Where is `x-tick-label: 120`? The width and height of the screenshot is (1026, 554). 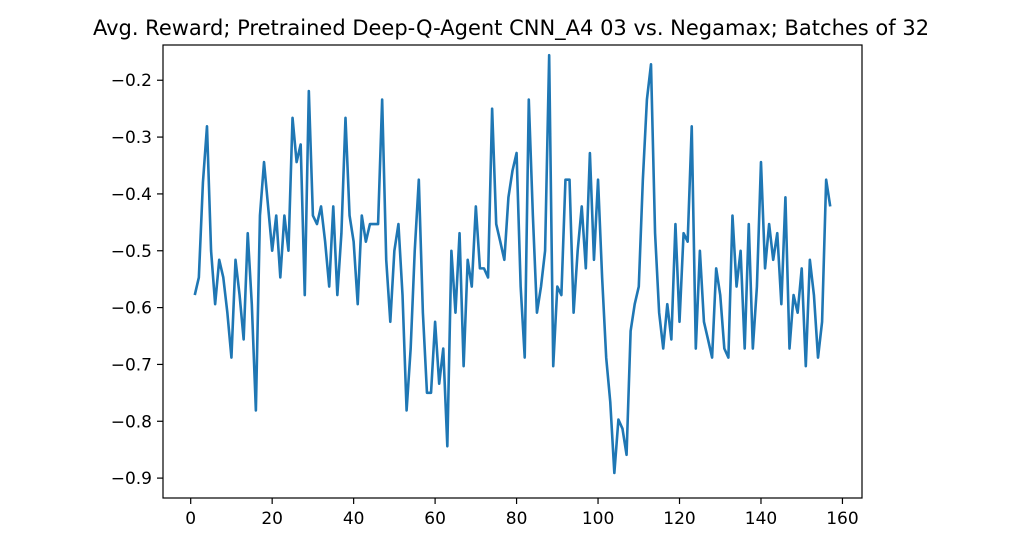
x-tick-label: 120 is located at coordinates (679, 519).